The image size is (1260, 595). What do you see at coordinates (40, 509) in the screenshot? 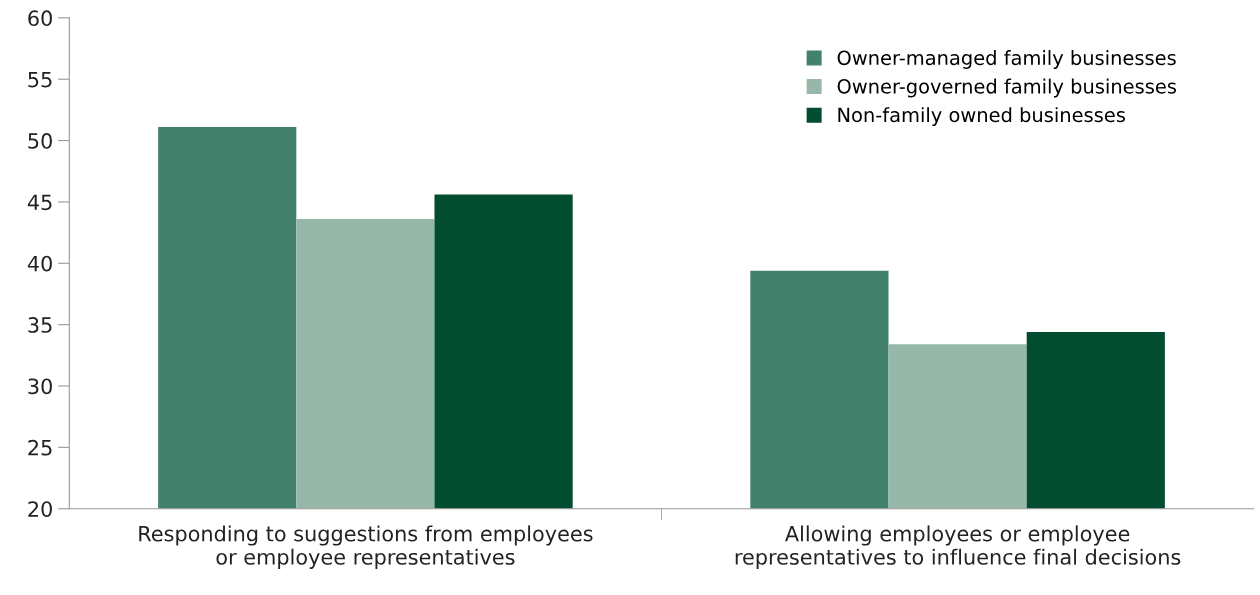
I see `y-tick-label: 20` at bounding box center [40, 509].